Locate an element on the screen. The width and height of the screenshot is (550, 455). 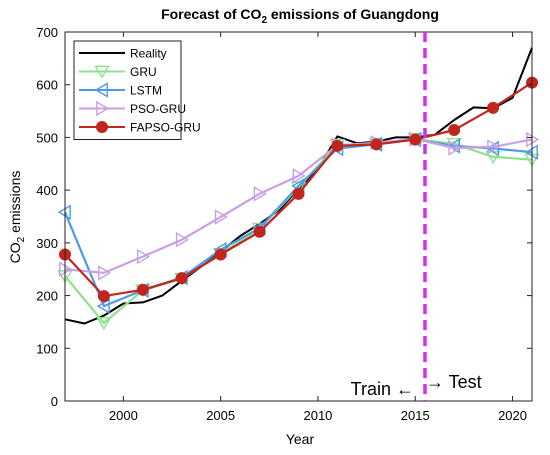
train-label: Train ← is located at coordinates (382, 389).